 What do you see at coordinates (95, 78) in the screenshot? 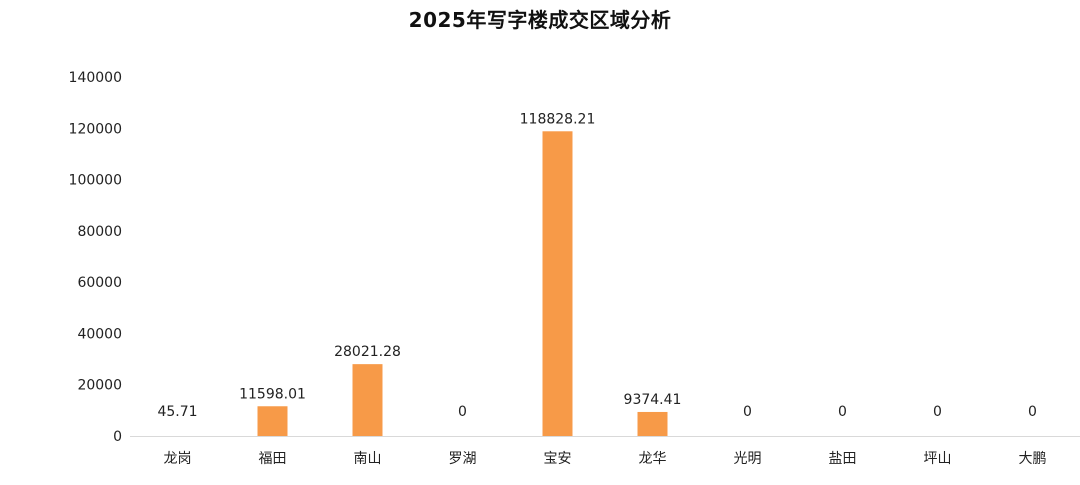
I see `y-tick-label: 140000` at bounding box center [95, 78].